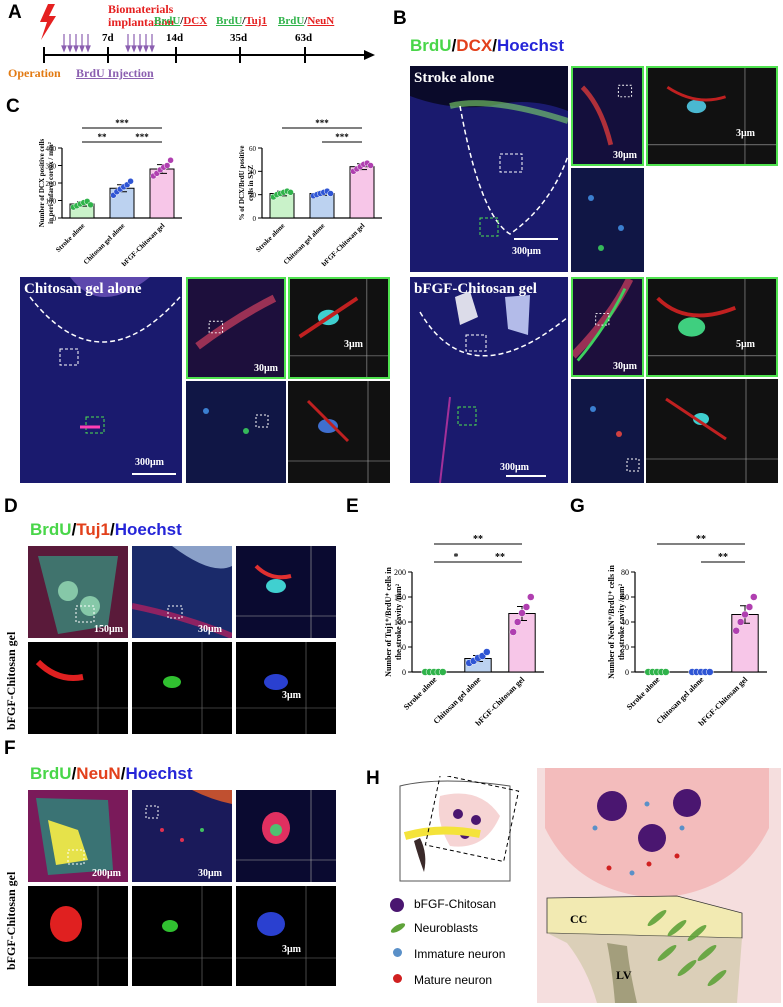  I want to click on scale-3-b1: 3μm, so click(745, 133).